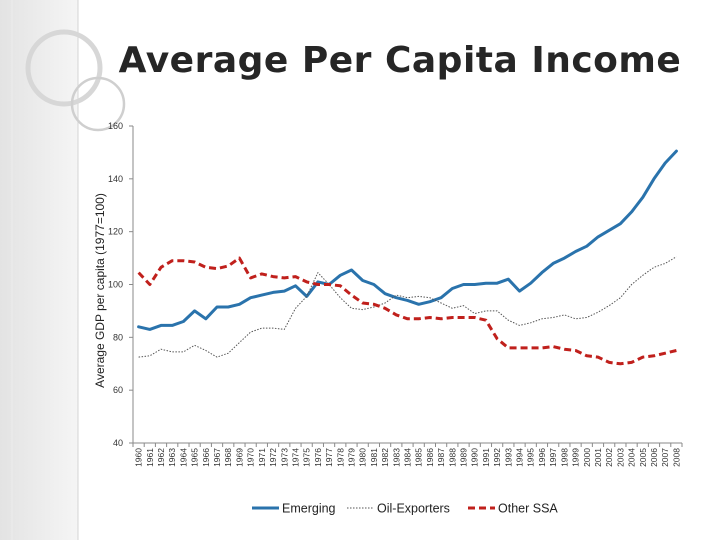 This screenshot has width=720, height=540. What do you see at coordinates (39, 270) in the screenshot?
I see `left-decorative-band` at bounding box center [39, 270].